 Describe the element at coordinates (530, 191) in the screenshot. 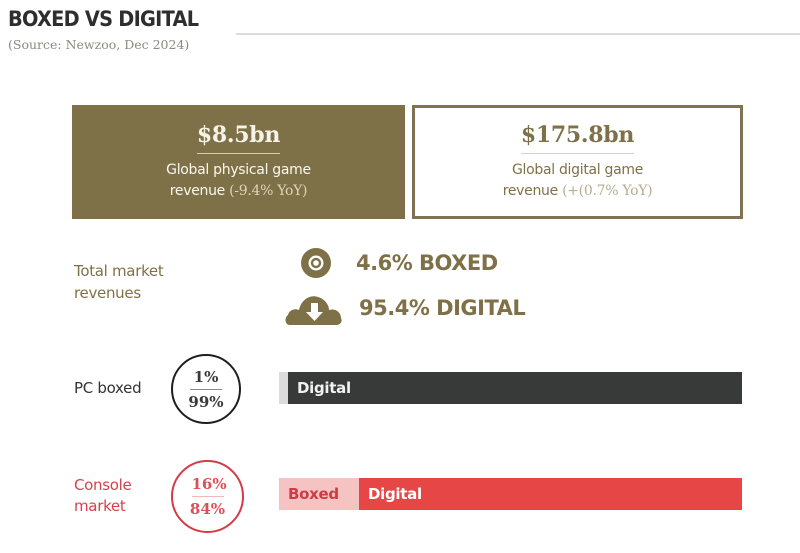

I see `digital-desc-line2: revenue` at that location.